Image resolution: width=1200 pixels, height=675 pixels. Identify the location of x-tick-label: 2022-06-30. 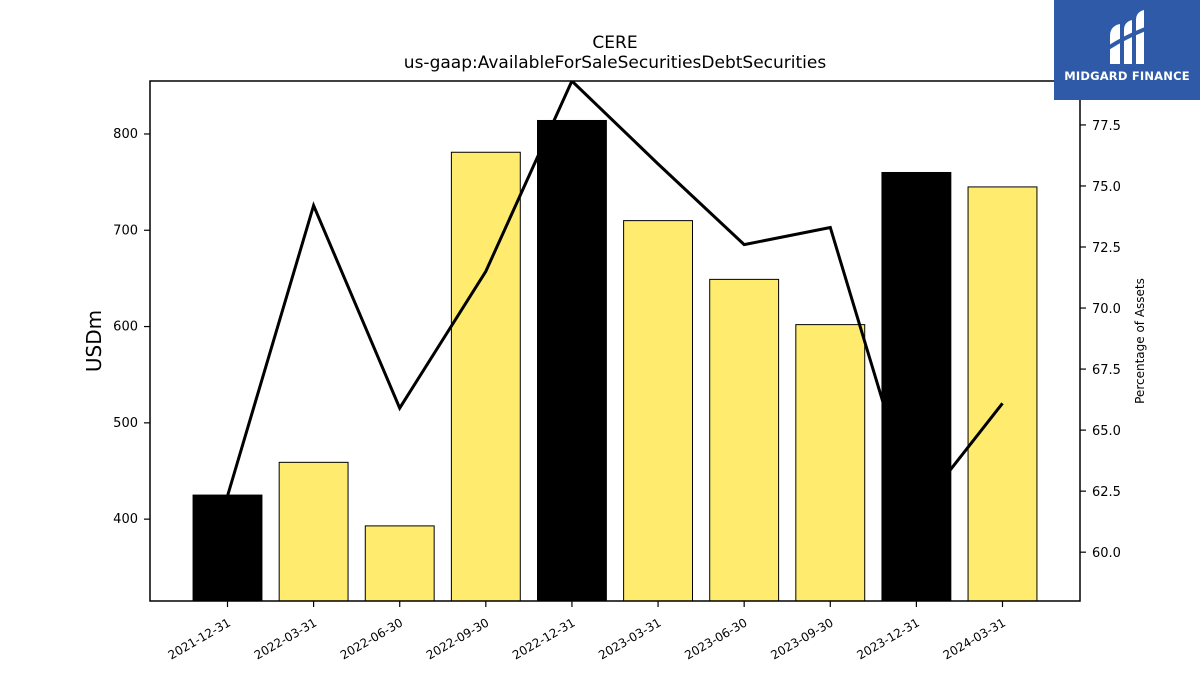
(371, 638).